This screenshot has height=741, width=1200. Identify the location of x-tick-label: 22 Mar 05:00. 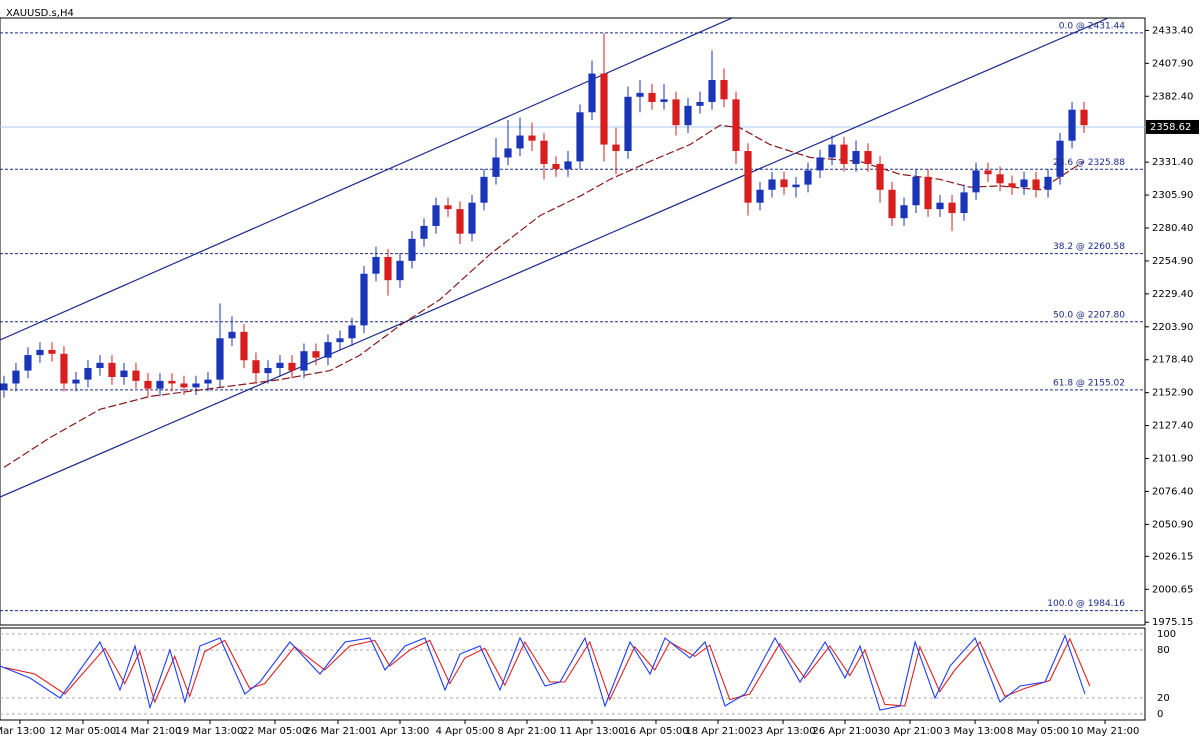
(275, 731).